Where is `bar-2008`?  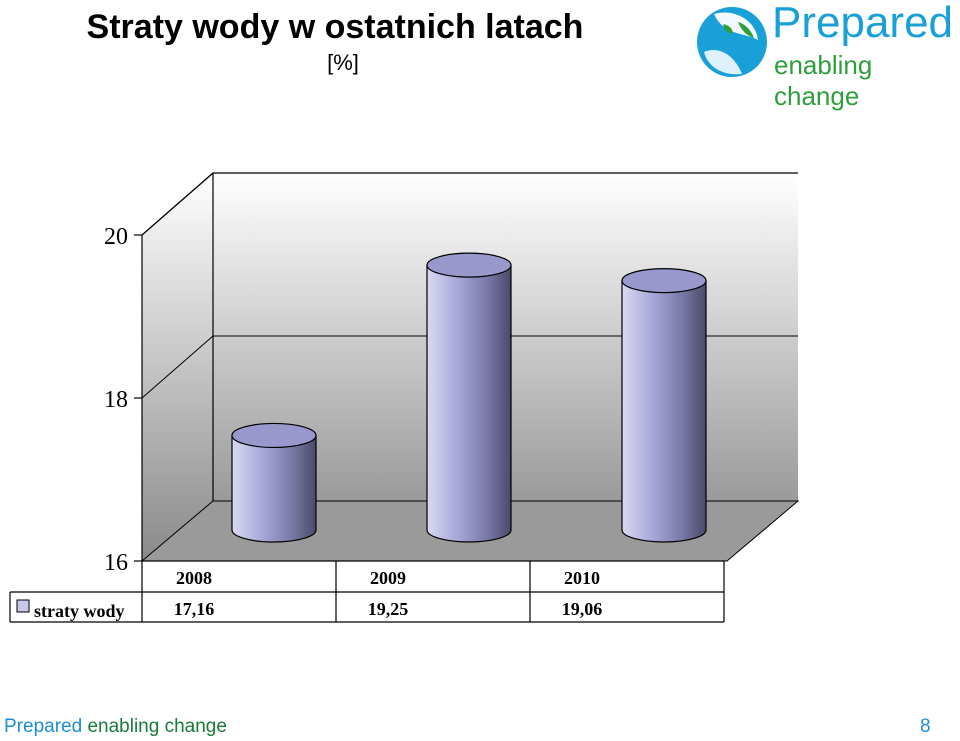 bar-2008 is located at coordinates (274, 482).